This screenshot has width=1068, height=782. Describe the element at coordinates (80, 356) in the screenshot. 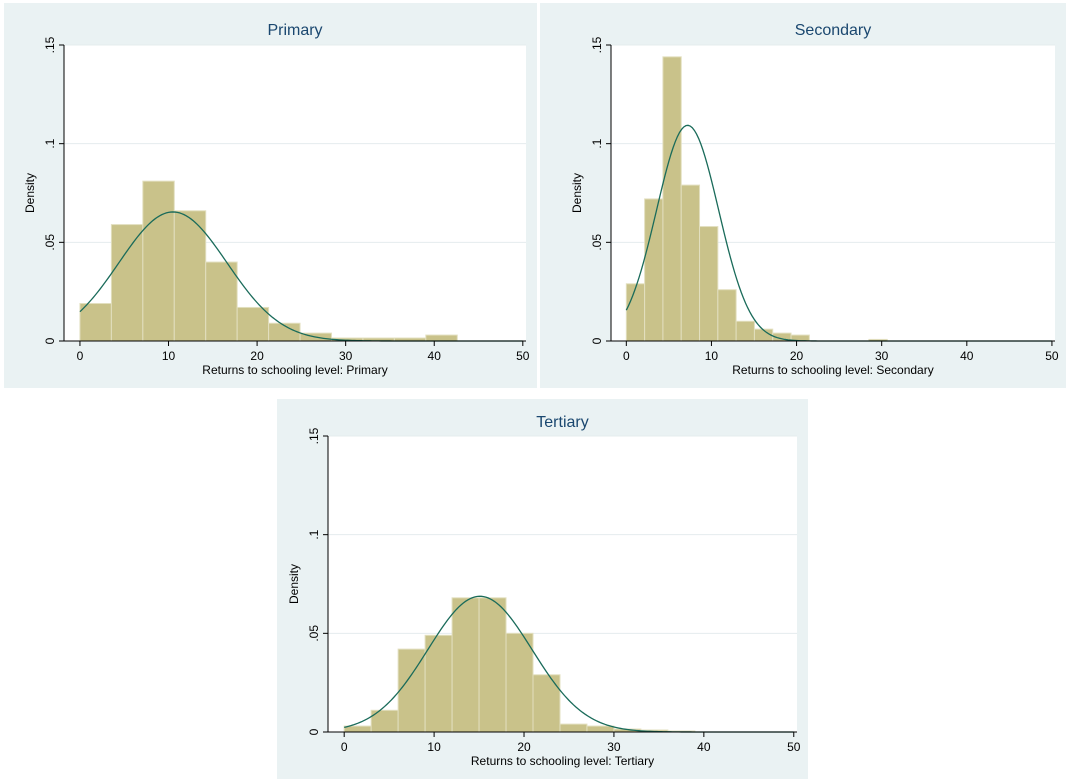

I see `x-tick-label-primary-0: 0` at that location.